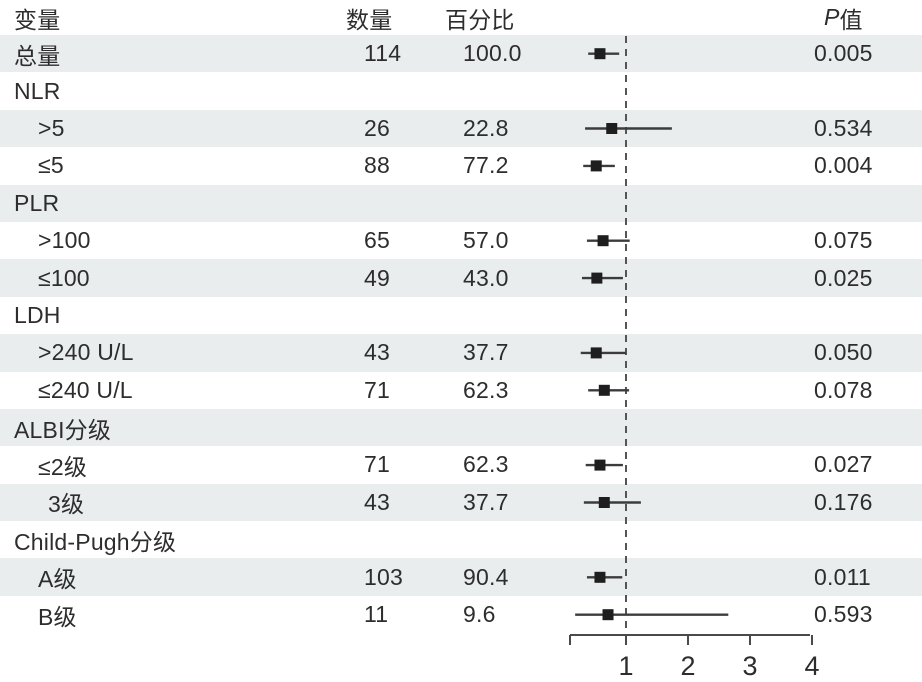  I want to click on p-value: 0.593, so click(843, 614).